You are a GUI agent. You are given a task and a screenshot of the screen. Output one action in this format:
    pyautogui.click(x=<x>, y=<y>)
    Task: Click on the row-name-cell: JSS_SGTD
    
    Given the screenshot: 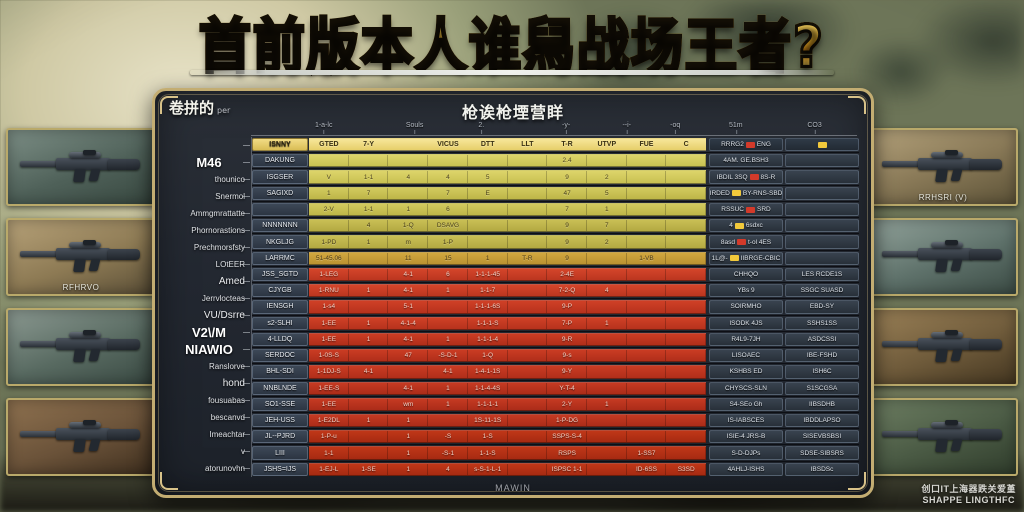 What is the action you would take?
    pyautogui.click(x=280, y=274)
    